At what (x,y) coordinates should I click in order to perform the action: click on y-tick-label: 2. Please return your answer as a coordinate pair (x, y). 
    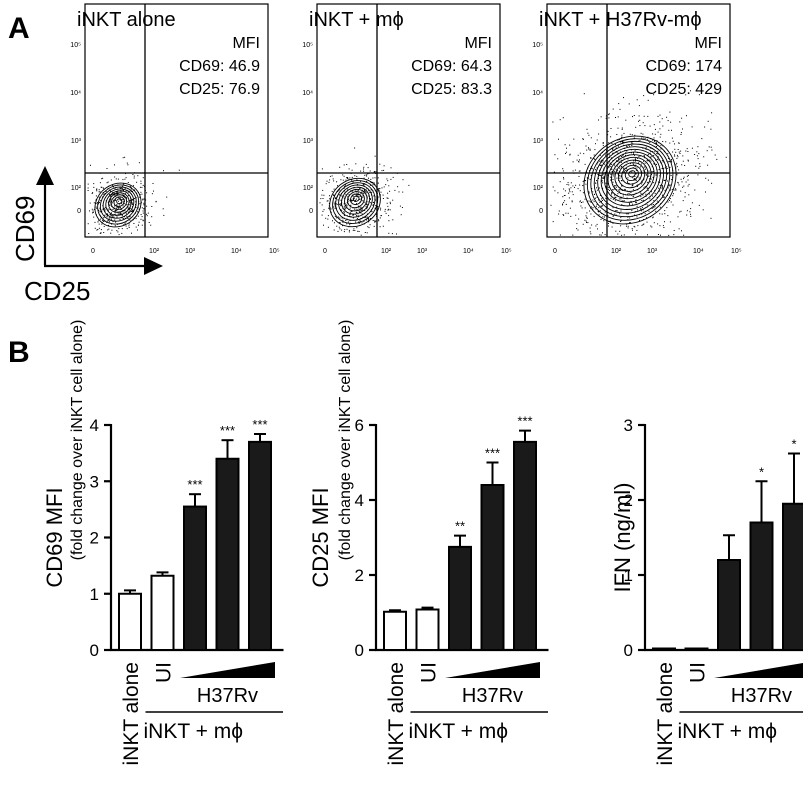
    Looking at the image, I should click on (628, 500).